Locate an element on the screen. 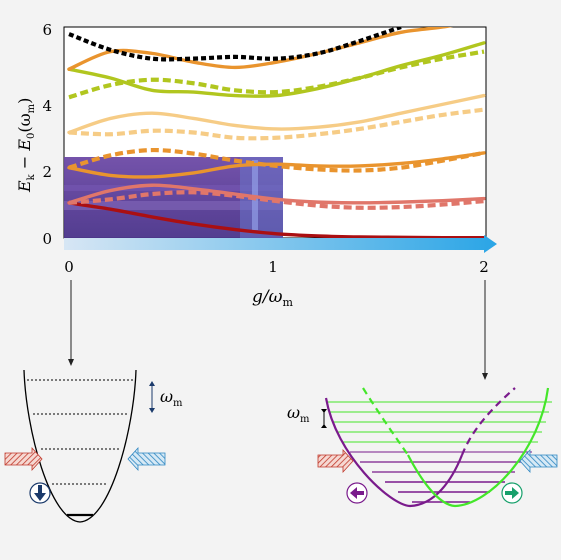 The image size is (561, 560). progression-arrow is located at coordinates (280, 244).